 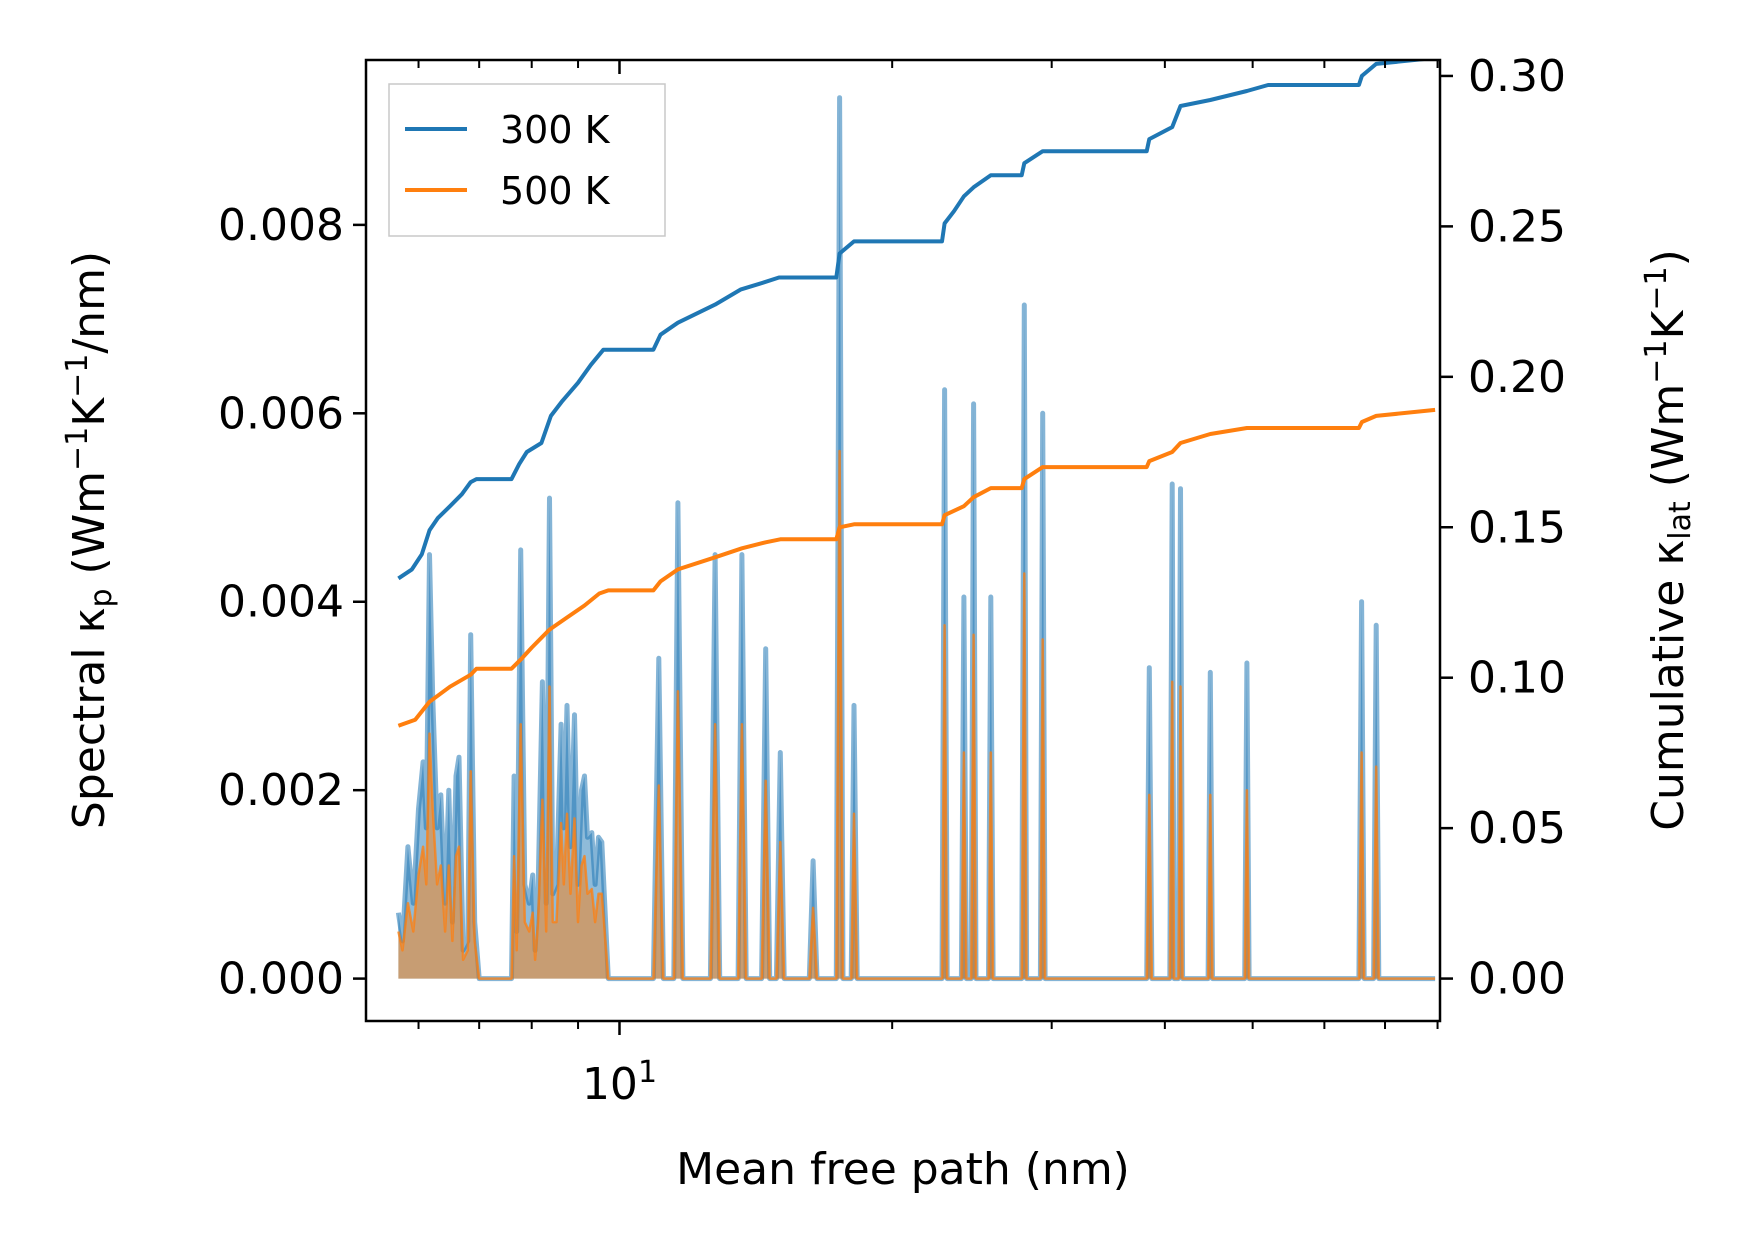 What do you see at coordinates (1668, 257) in the screenshot?
I see `y-right-label-post: )` at bounding box center [1668, 257].